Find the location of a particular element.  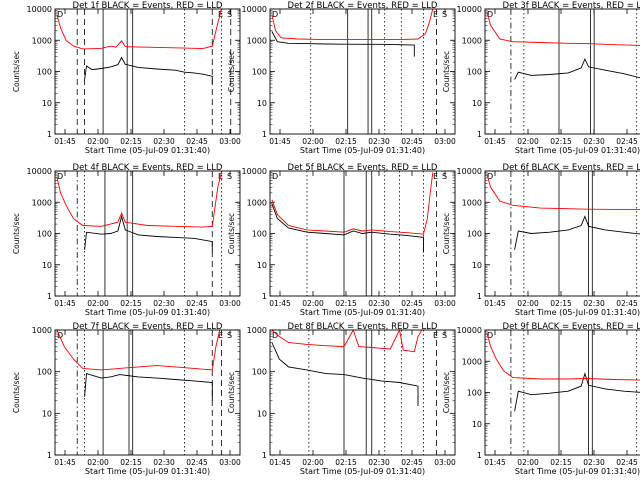

chart-title: Det 1f BLACK = Events, RED = LLD is located at coordinates (148, 6).